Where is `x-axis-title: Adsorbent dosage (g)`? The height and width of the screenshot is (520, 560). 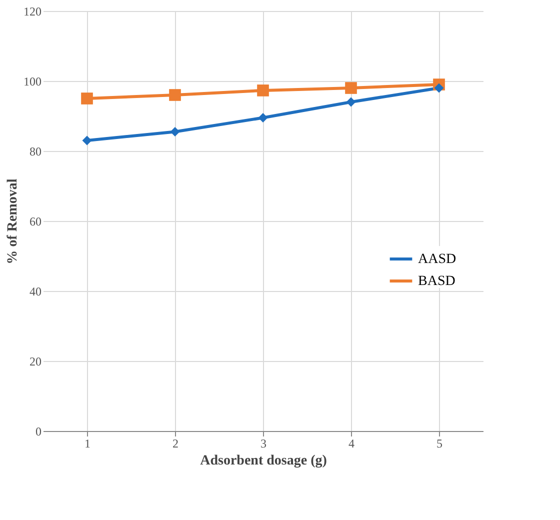
x-axis-title: Adsorbent dosage (g) is located at coordinates (264, 461).